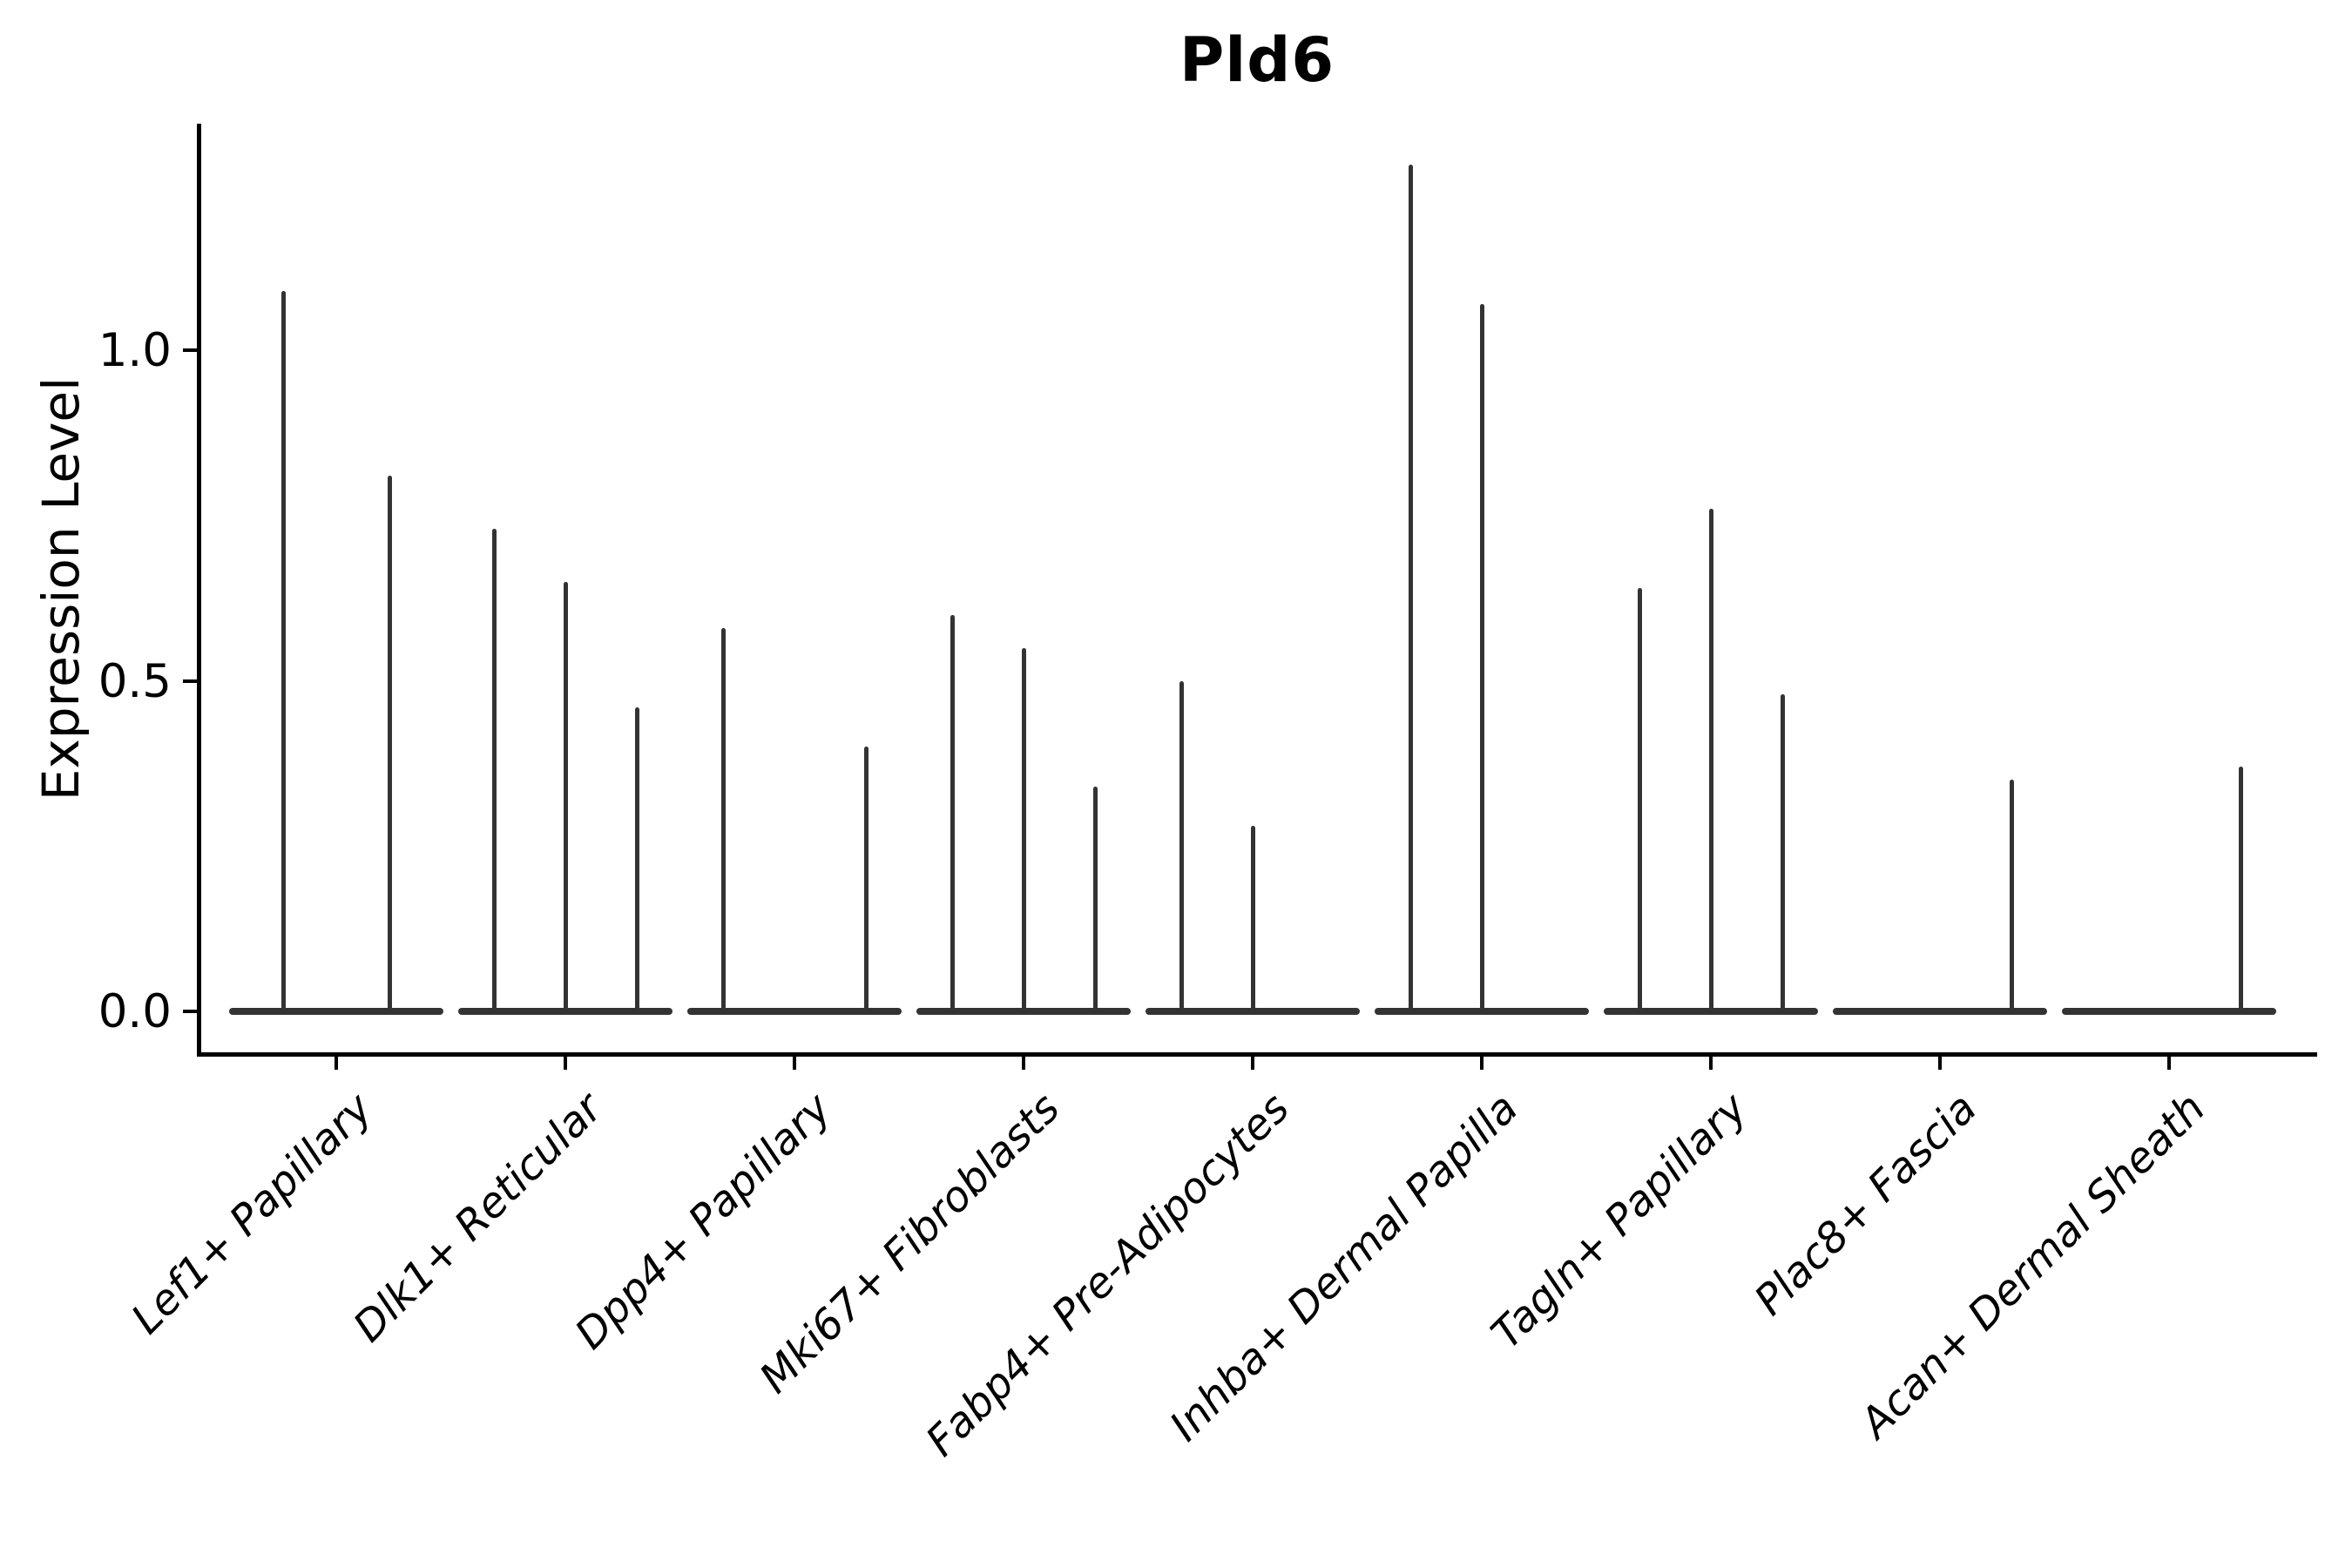 The width and height of the screenshot is (2352, 1568). What do you see at coordinates (135, 681) in the screenshot?
I see `y-tick-label-0.5: 0.5` at bounding box center [135, 681].